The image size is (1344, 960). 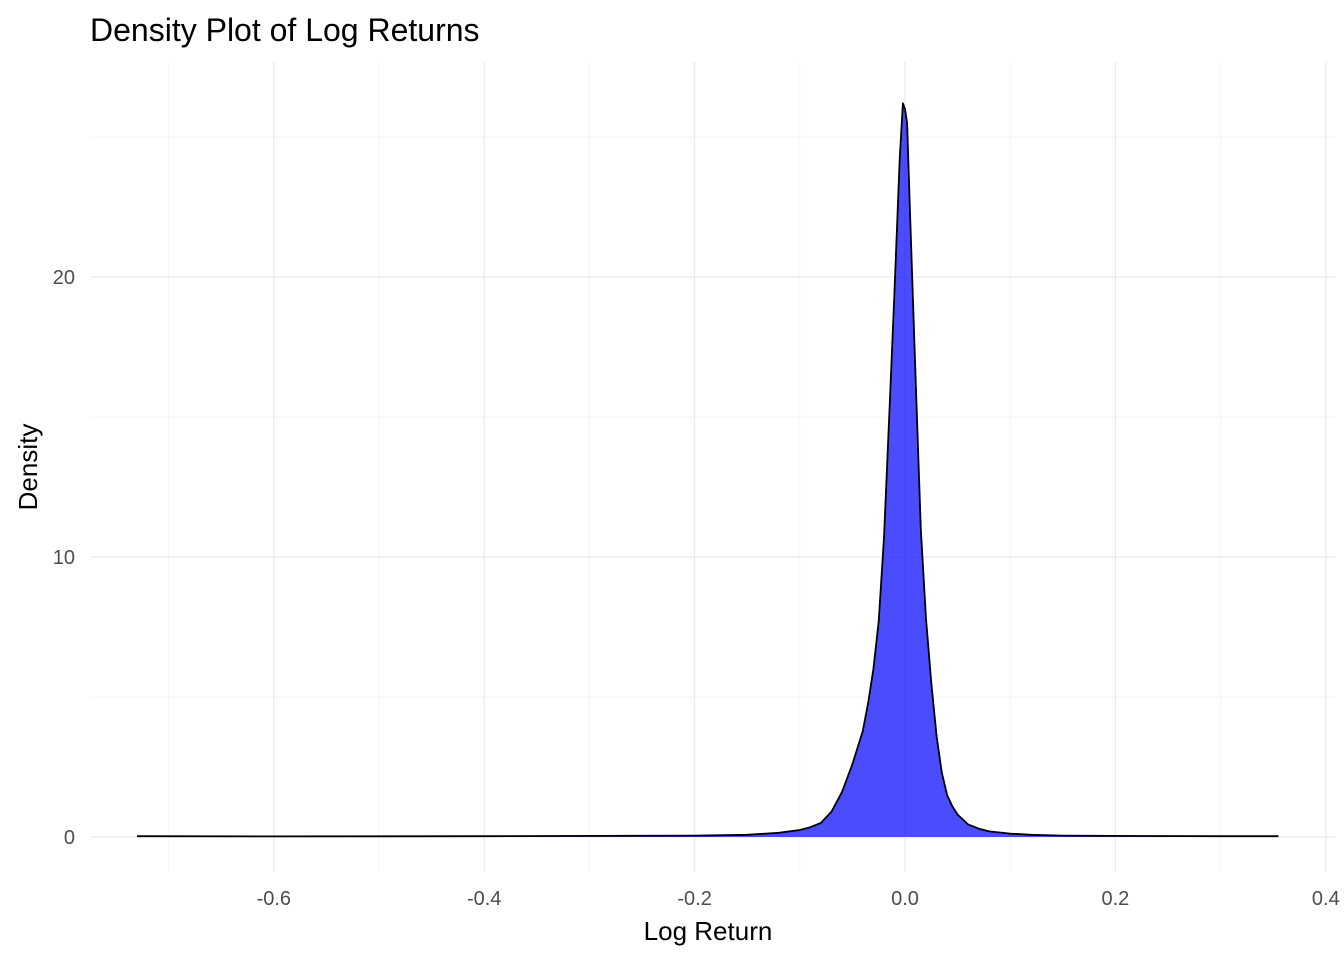 What do you see at coordinates (1326, 899) in the screenshot?
I see `x-tick-label: 0.4` at bounding box center [1326, 899].